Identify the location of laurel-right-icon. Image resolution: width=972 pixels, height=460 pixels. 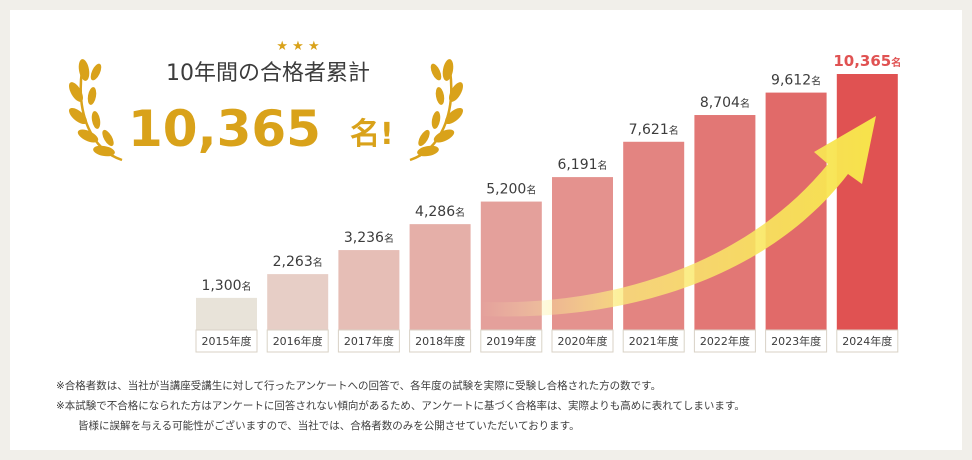
(436, 110).